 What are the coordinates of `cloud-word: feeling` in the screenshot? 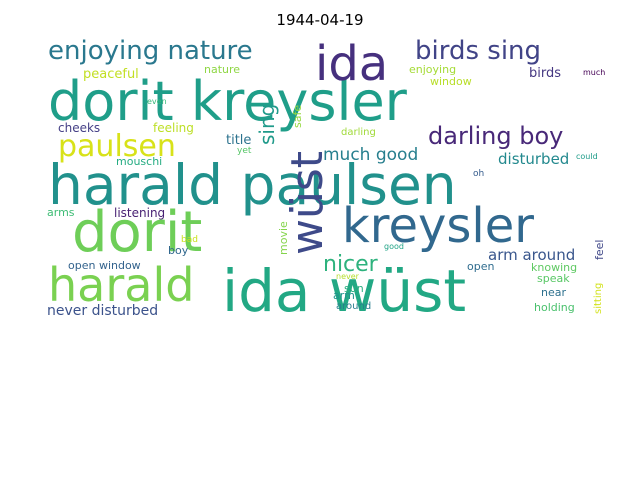 It's located at (173, 128).